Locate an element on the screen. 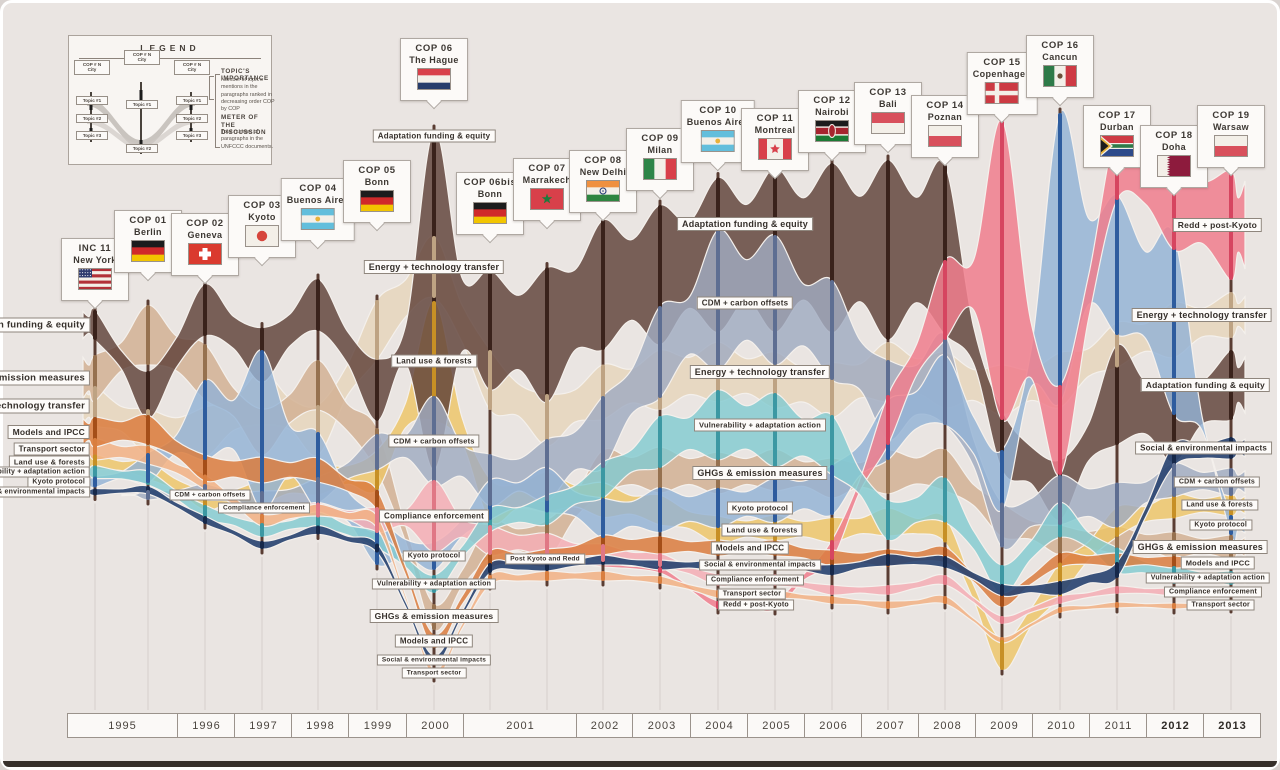 The image size is (1280, 770). cop-callout-cop05: COP 05 Bonn is located at coordinates (377, 195).